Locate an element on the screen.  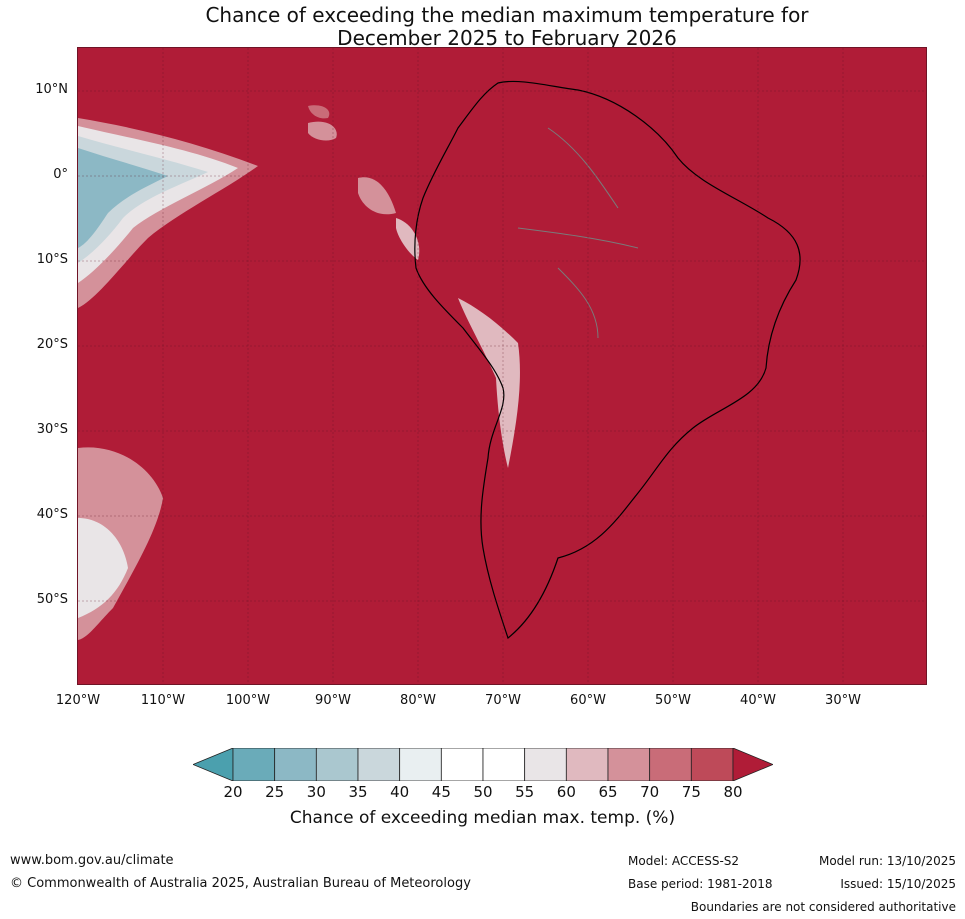
lat-label-10n: 10°N is located at coordinates (51, 89).